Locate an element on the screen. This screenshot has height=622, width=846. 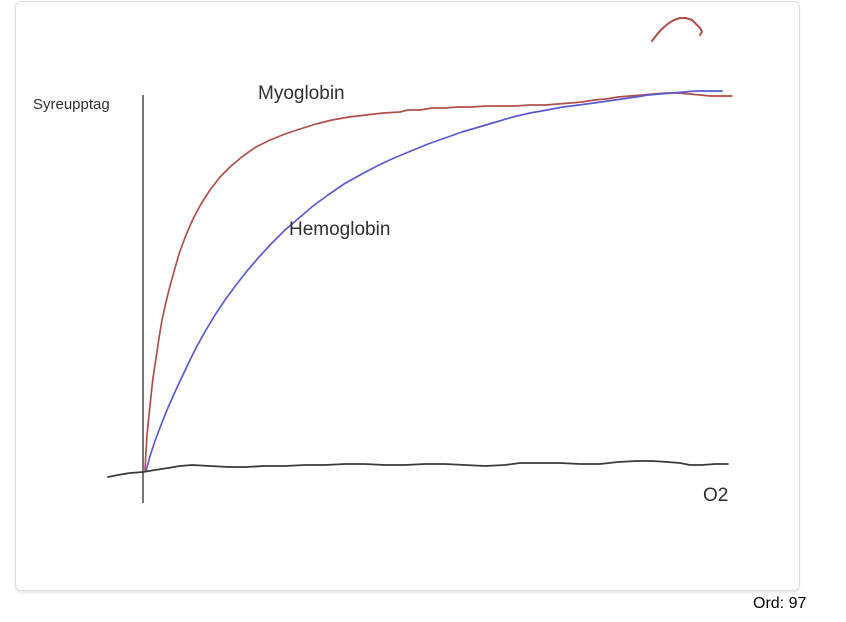
myoglobin-label: Myoglobin is located at coordinates (301, 93).